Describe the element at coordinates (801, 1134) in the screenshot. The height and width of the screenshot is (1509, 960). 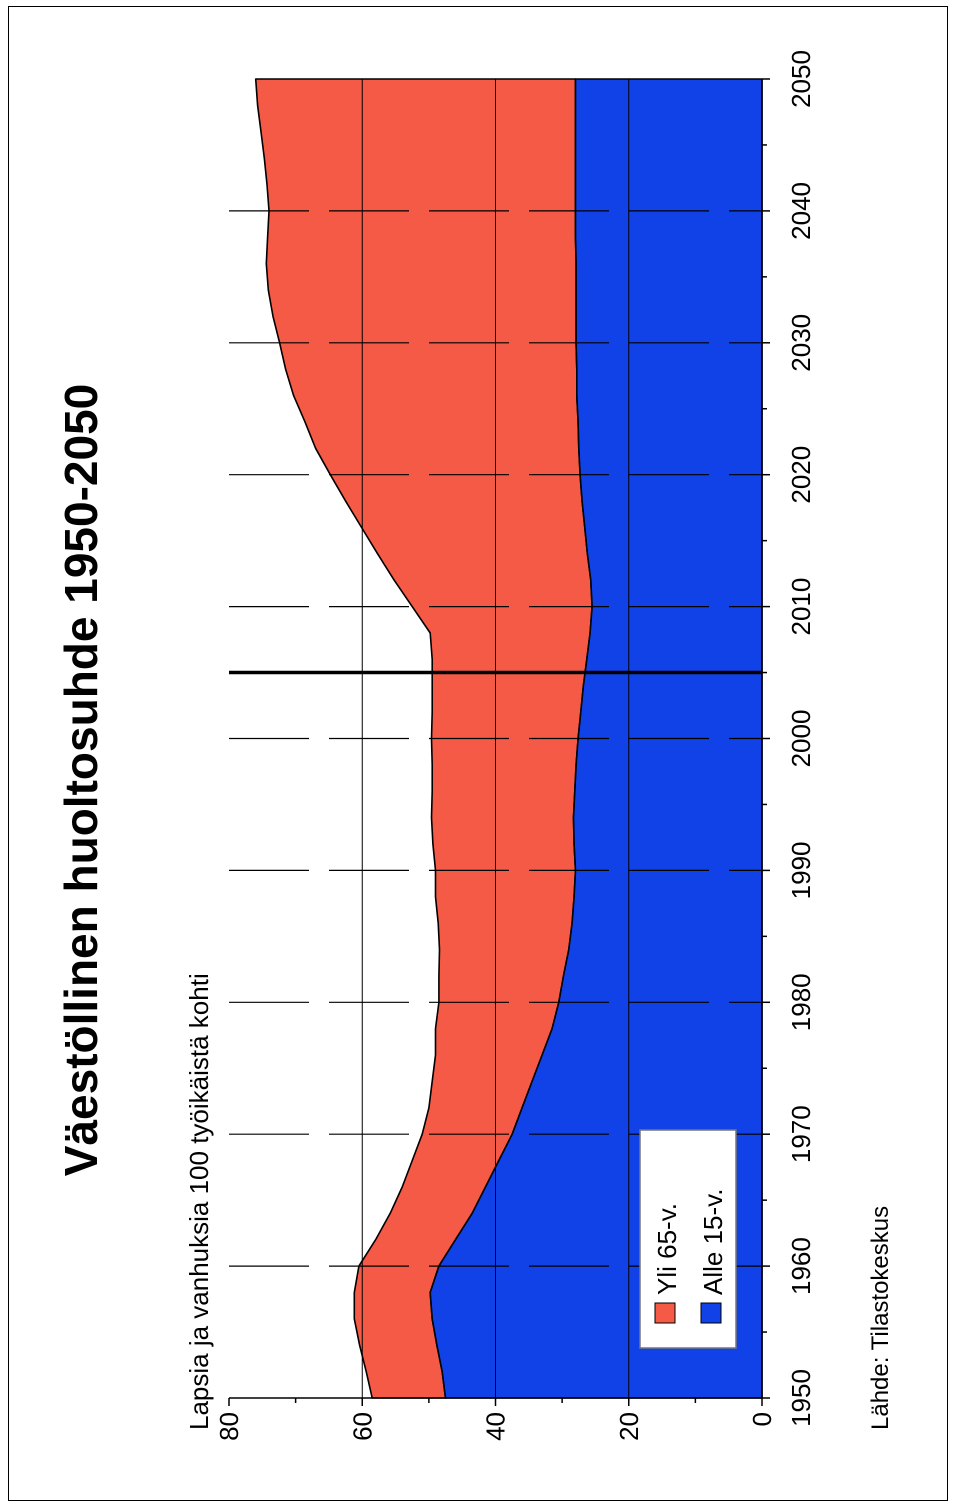
I see `year-tick-label-1970: 1970` at that location.